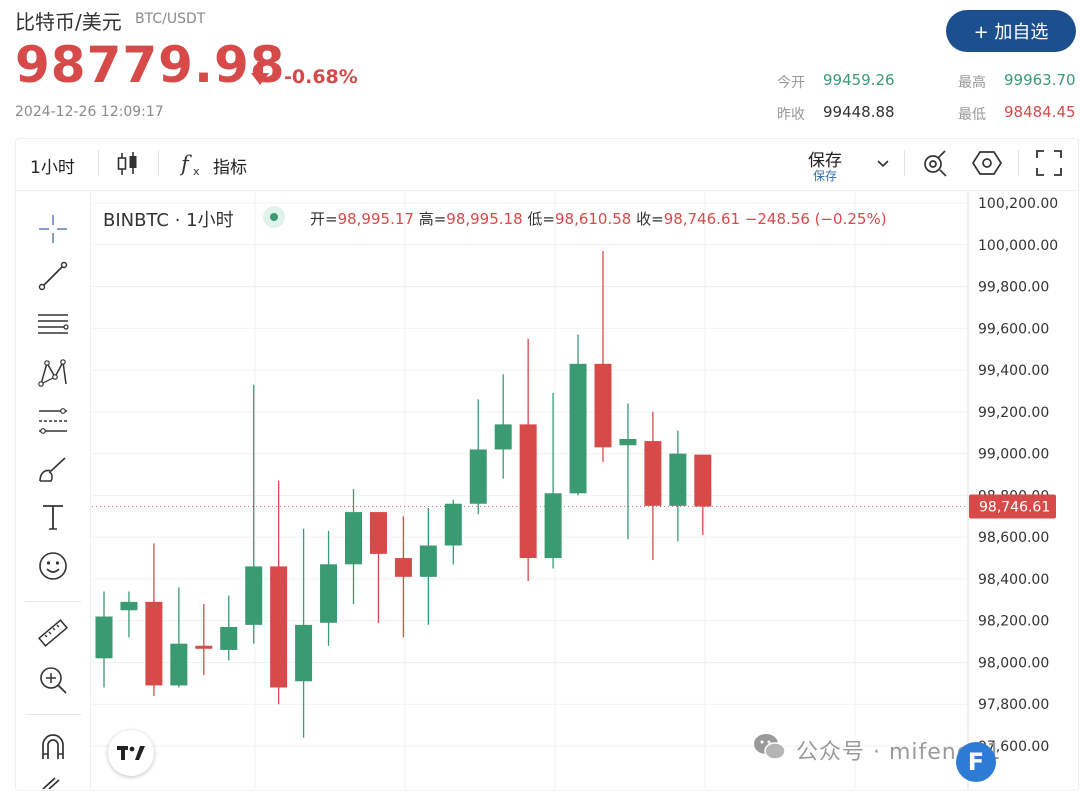  I want to click on change-percent: -0.68%, so click(321, 77).